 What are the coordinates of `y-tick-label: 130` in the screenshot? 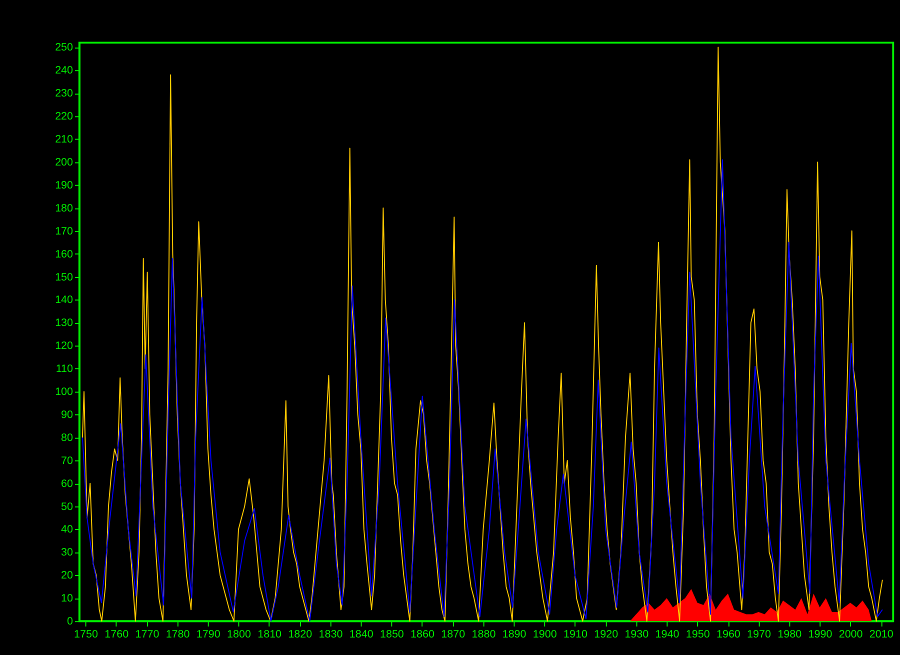 It's located at (64, 323).